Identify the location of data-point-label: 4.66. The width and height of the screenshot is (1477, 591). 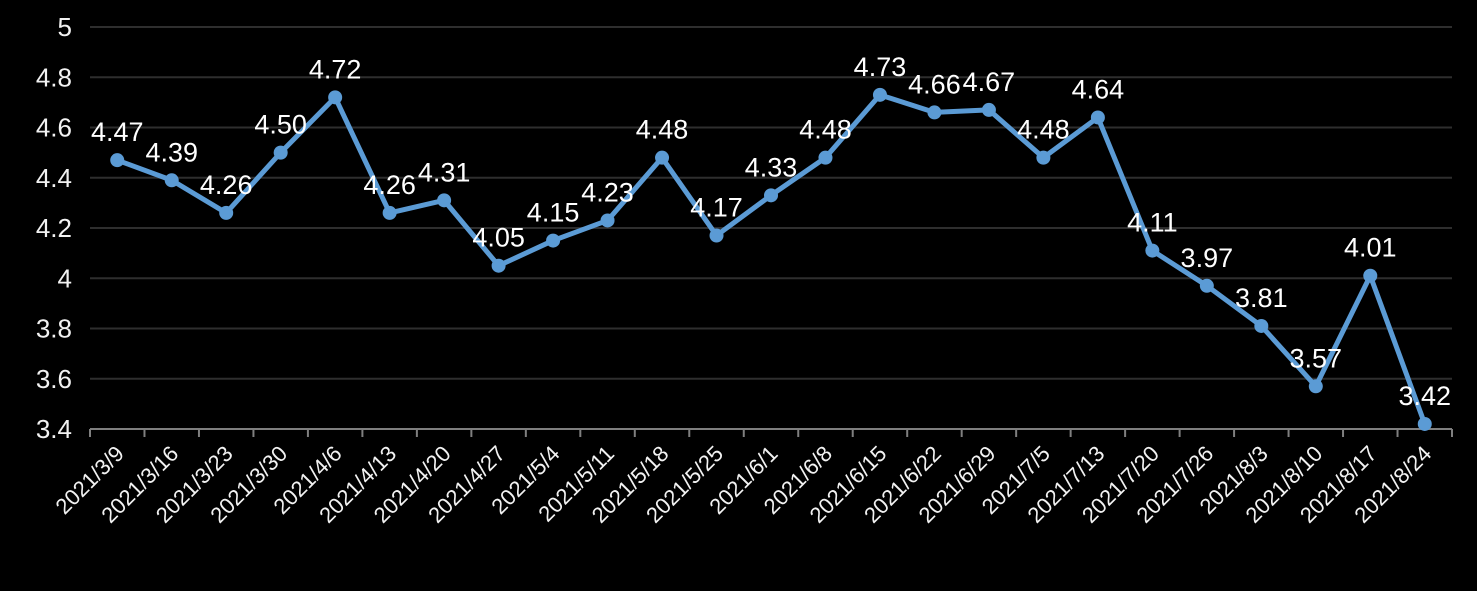
(934, 84).